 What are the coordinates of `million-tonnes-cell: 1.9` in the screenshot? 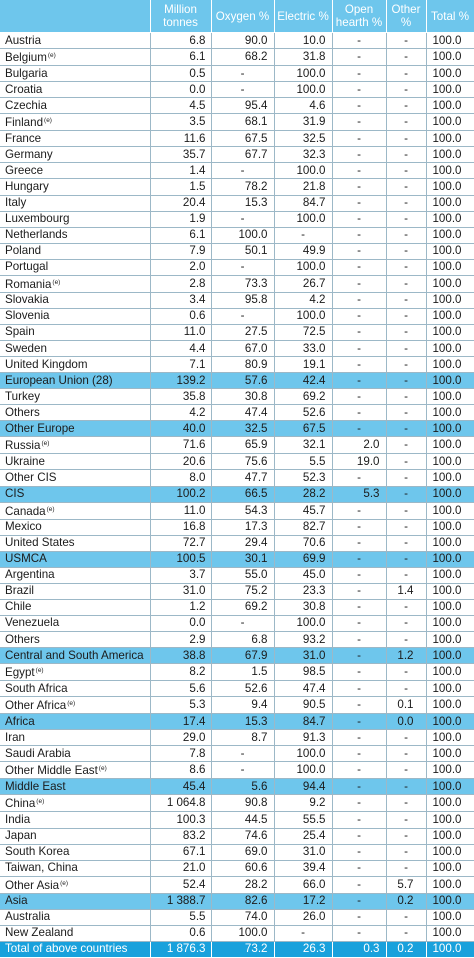 It's located at (181, 219).